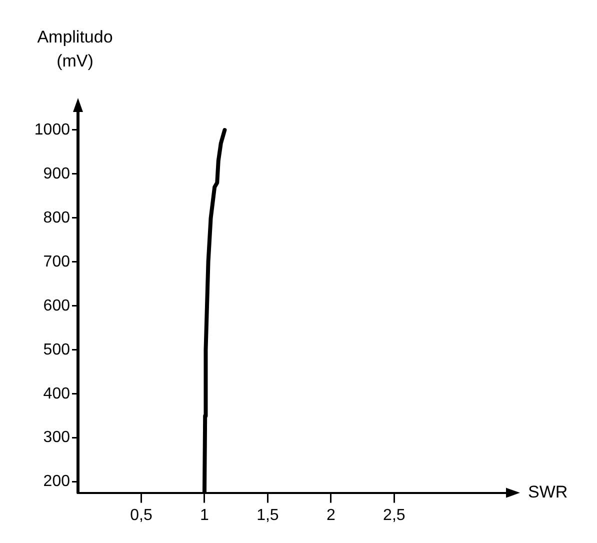 The height and width of the screenshot is (543, 597). What do you see at coordinates (56, 393) in the screenshot?
I see `y-tick-label: 400` at bounding box center [56, 393].